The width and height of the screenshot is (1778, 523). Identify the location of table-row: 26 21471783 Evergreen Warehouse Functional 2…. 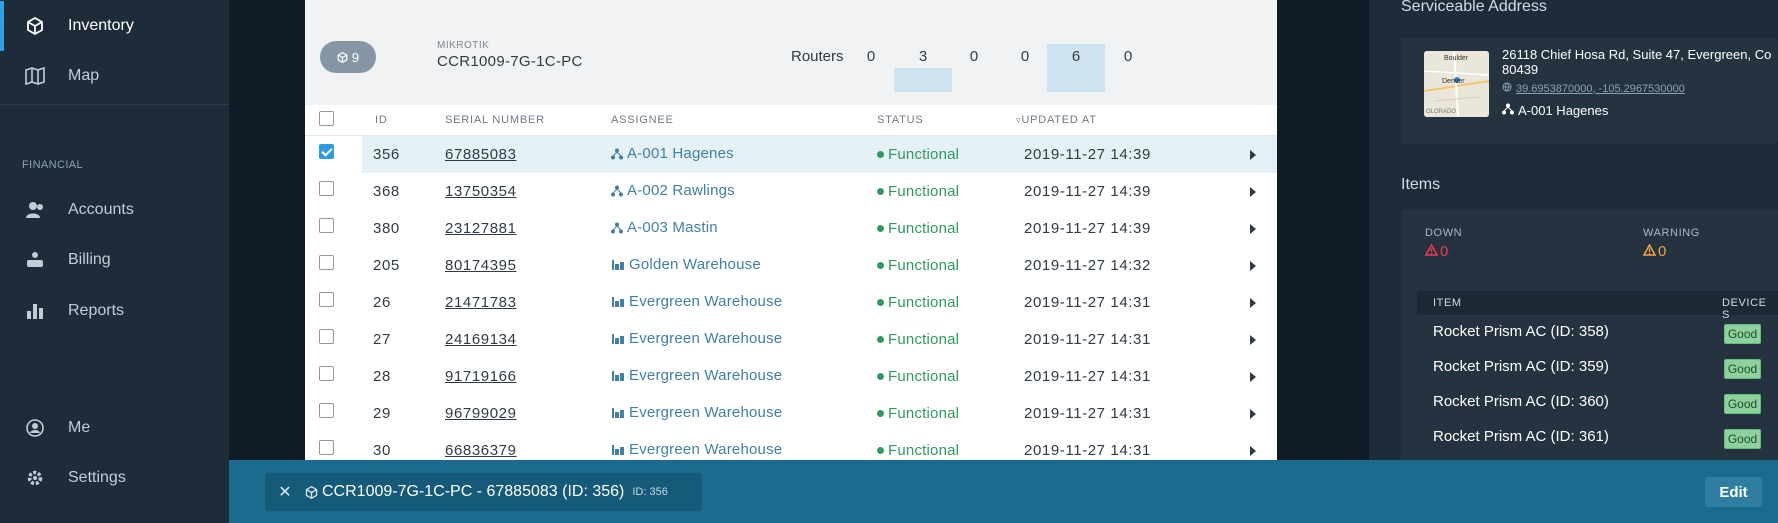
(791, 302).